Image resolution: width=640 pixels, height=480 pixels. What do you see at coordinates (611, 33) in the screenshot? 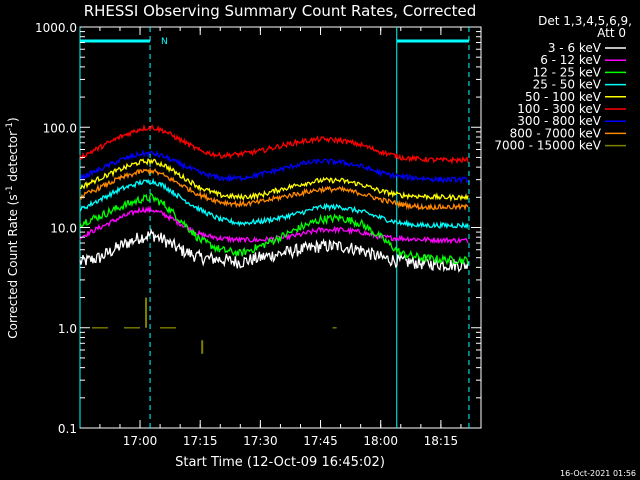
I see `legend-title-2: Att 0` at bounding box center [611, 33].